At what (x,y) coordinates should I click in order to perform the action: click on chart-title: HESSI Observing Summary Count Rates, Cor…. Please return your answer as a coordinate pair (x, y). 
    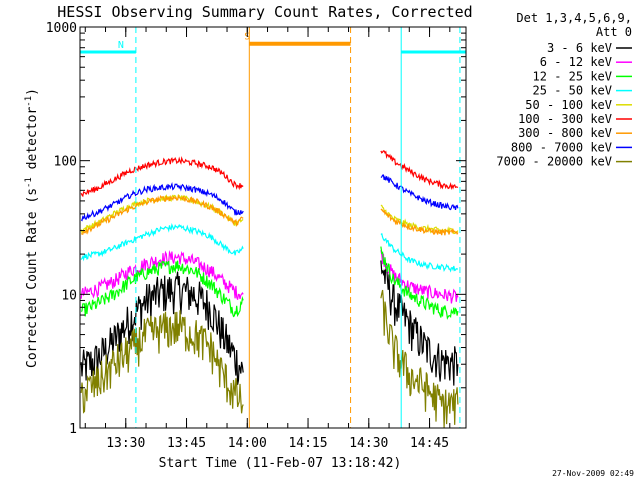
    Looking at the image, I should click on (264, 12).